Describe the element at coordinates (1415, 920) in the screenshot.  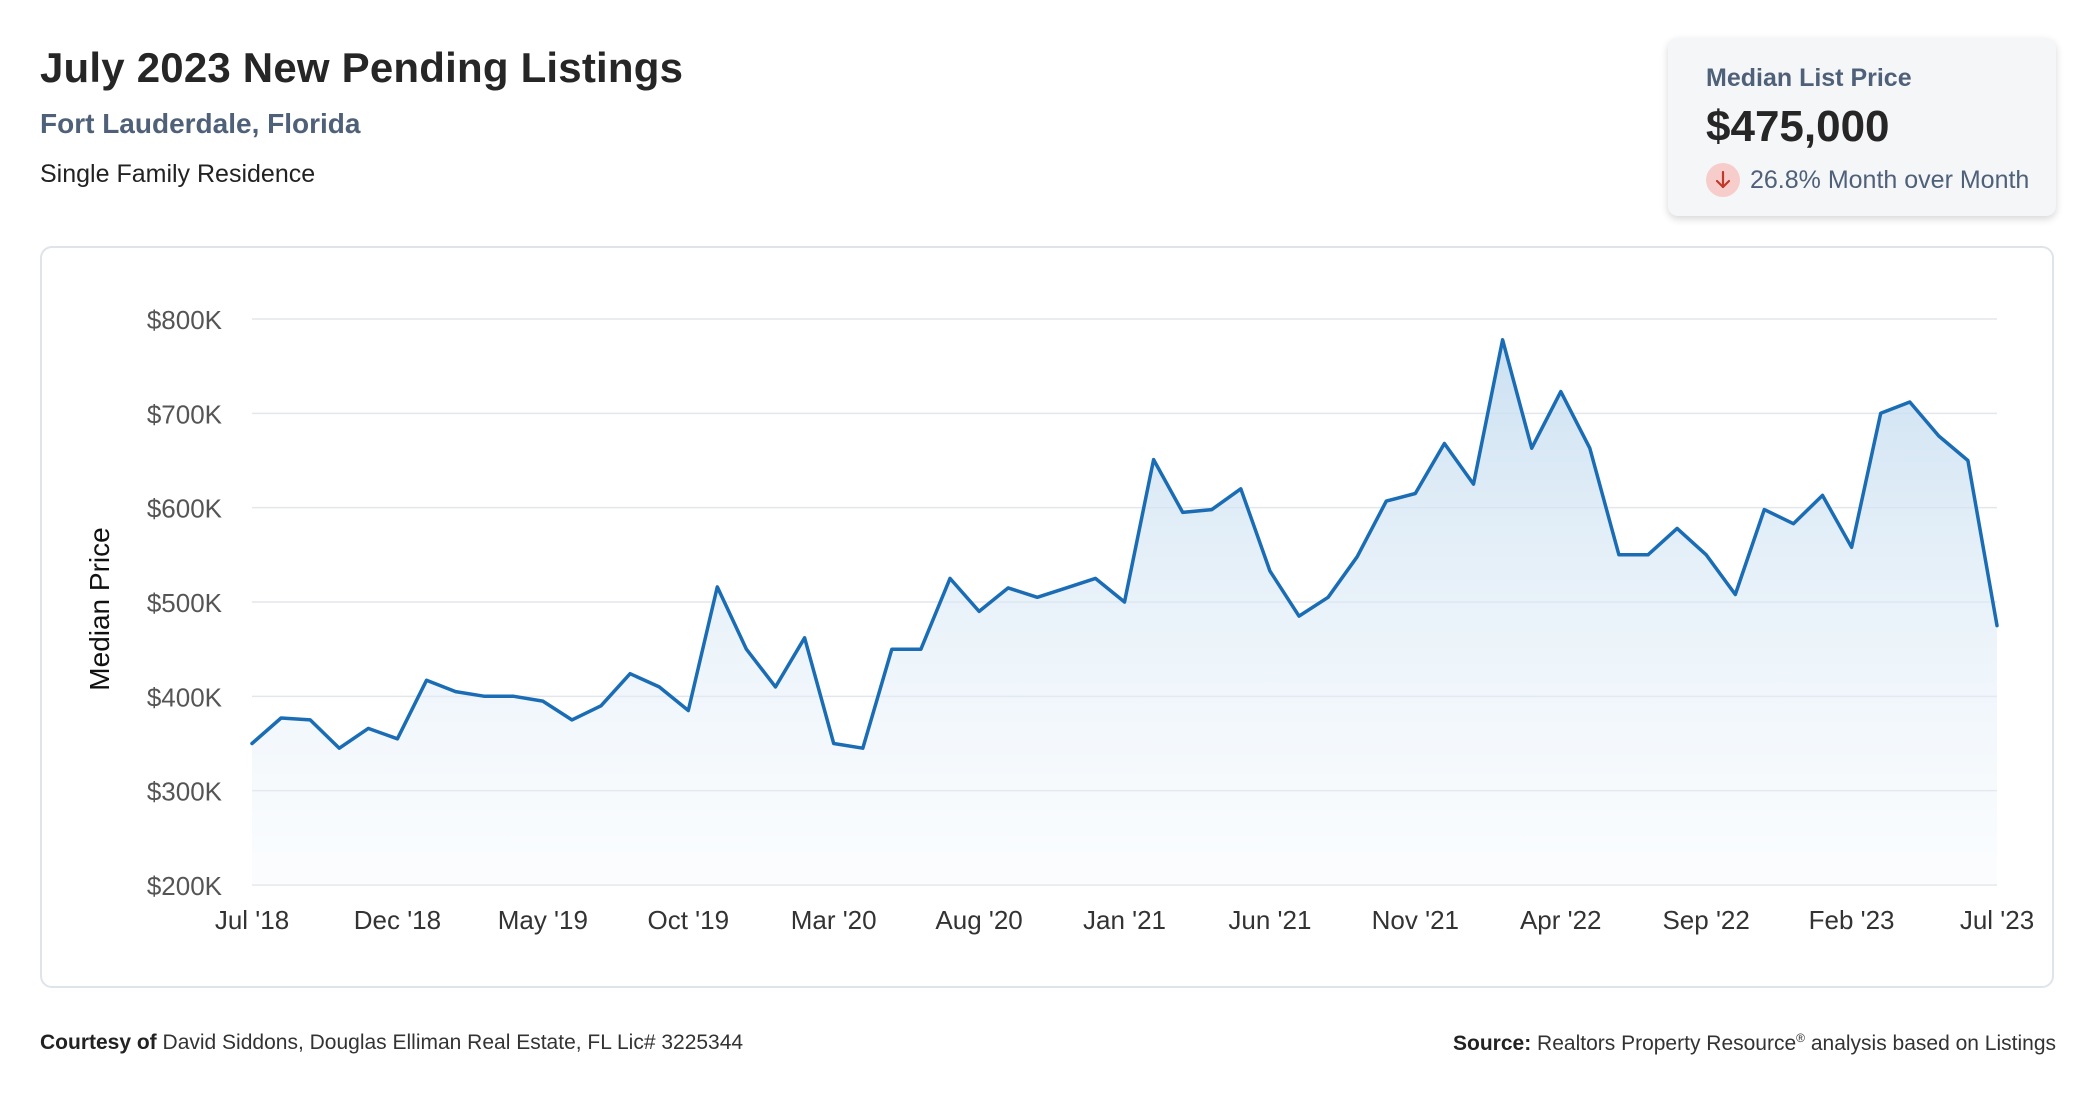
I see `x-tick-label: Nov '21` at that location.